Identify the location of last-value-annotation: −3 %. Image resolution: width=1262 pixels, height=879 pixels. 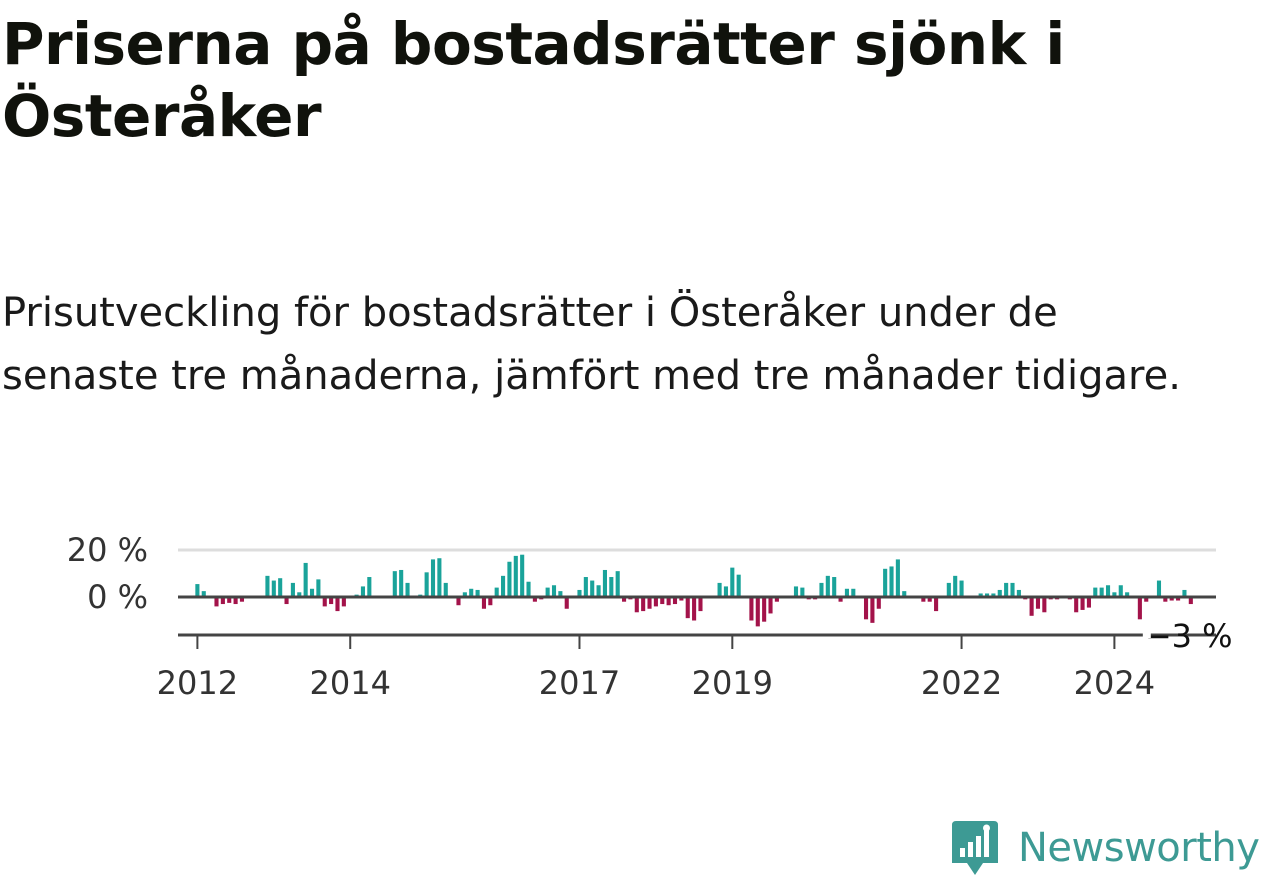
(1187, 636).